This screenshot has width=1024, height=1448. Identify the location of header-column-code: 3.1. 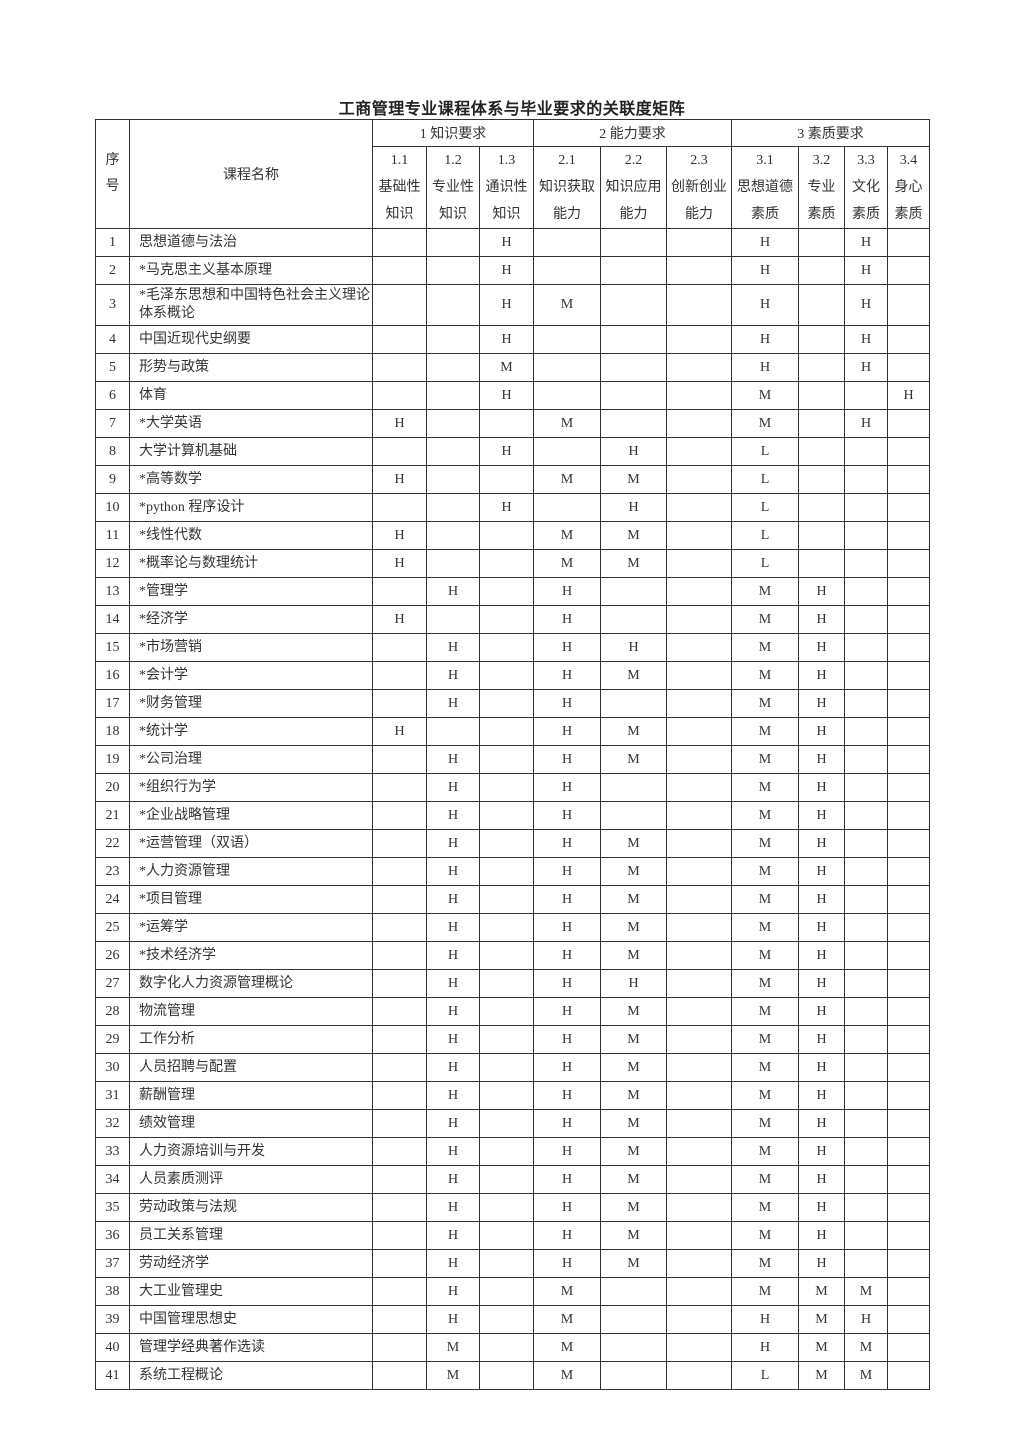
(765, 160).